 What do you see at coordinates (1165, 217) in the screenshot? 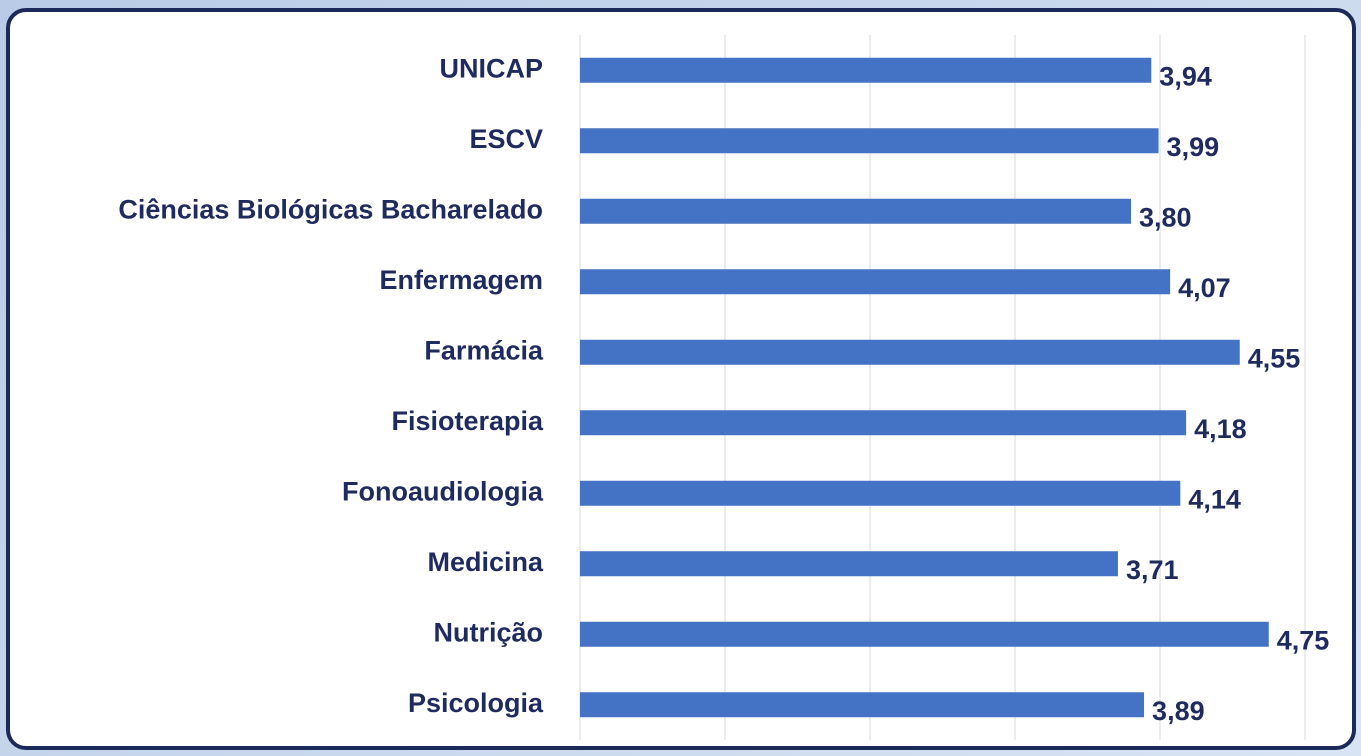
I see `data-label: 3,80` at bounding box center [1165, 217].